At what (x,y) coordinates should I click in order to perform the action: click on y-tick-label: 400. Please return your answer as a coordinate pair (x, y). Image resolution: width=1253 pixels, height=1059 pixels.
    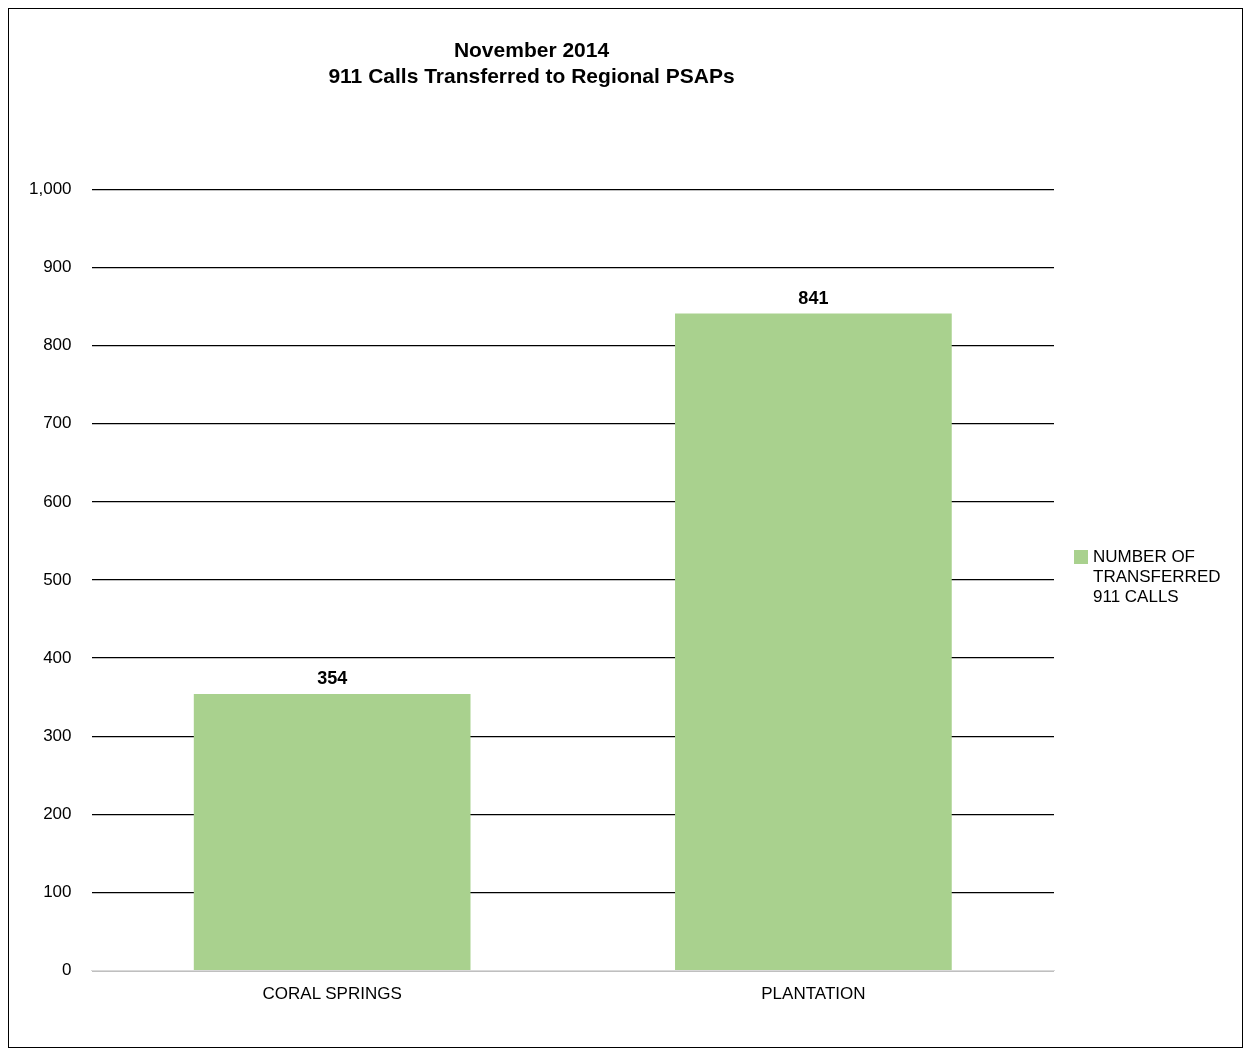
    Looking at the image, I should click on (57, 657).